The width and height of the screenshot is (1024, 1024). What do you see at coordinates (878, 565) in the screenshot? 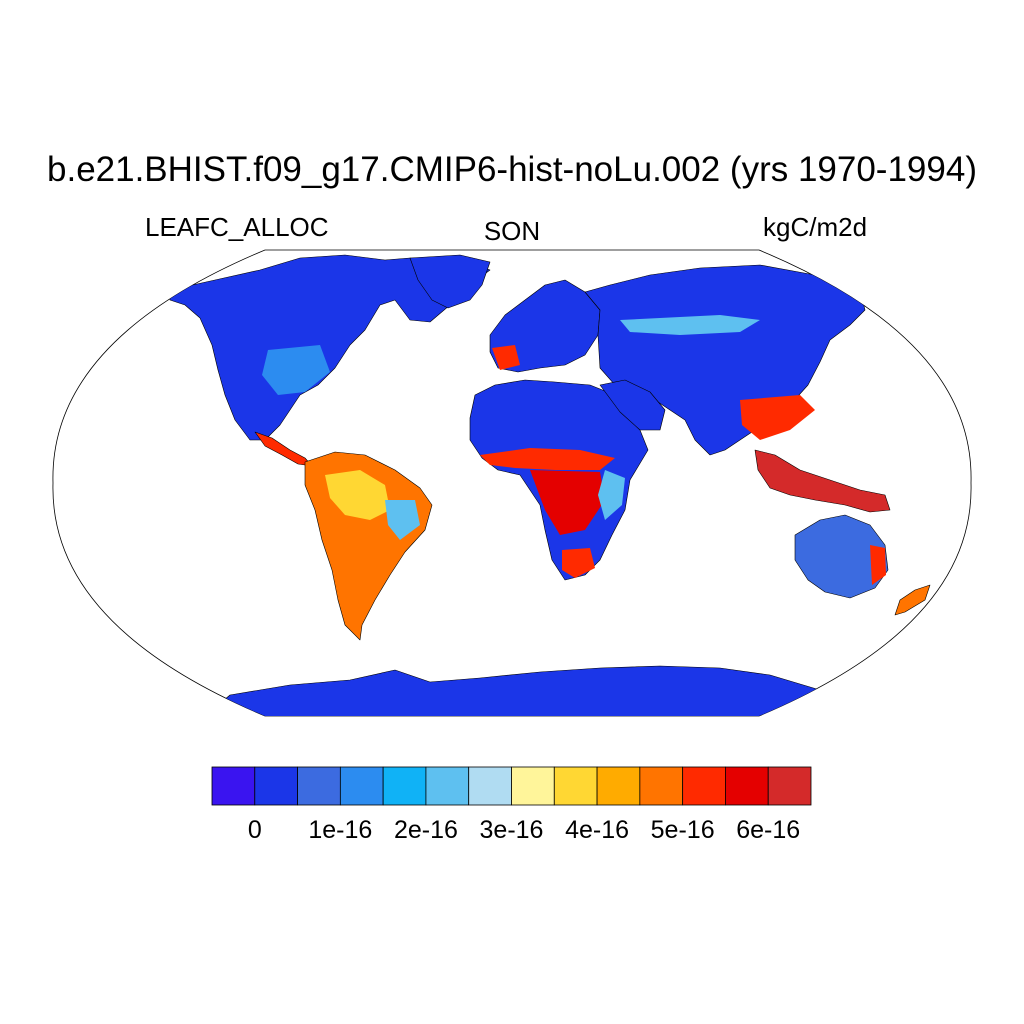
I see `east-australia-values` at bounding box center [878, 565].